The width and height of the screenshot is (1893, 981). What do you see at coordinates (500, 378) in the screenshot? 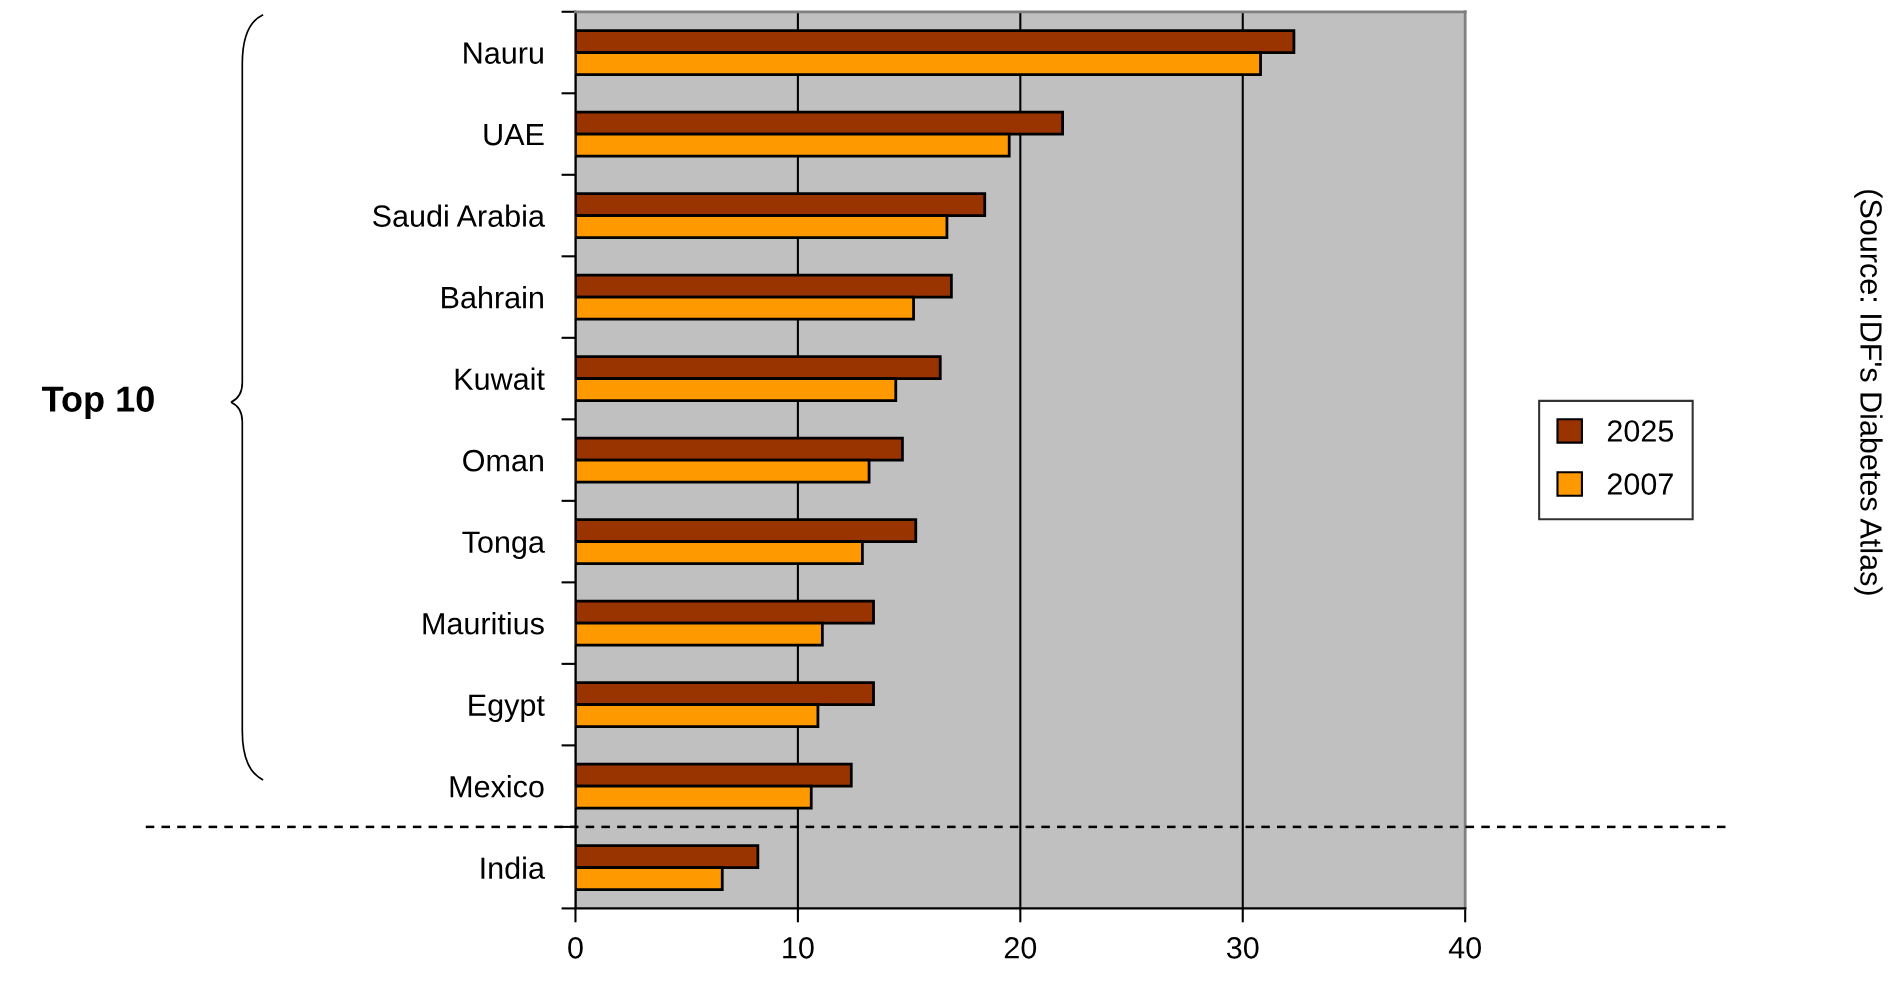
I see `y-tick-label: Kuwait` at bounding box center [500, 378].